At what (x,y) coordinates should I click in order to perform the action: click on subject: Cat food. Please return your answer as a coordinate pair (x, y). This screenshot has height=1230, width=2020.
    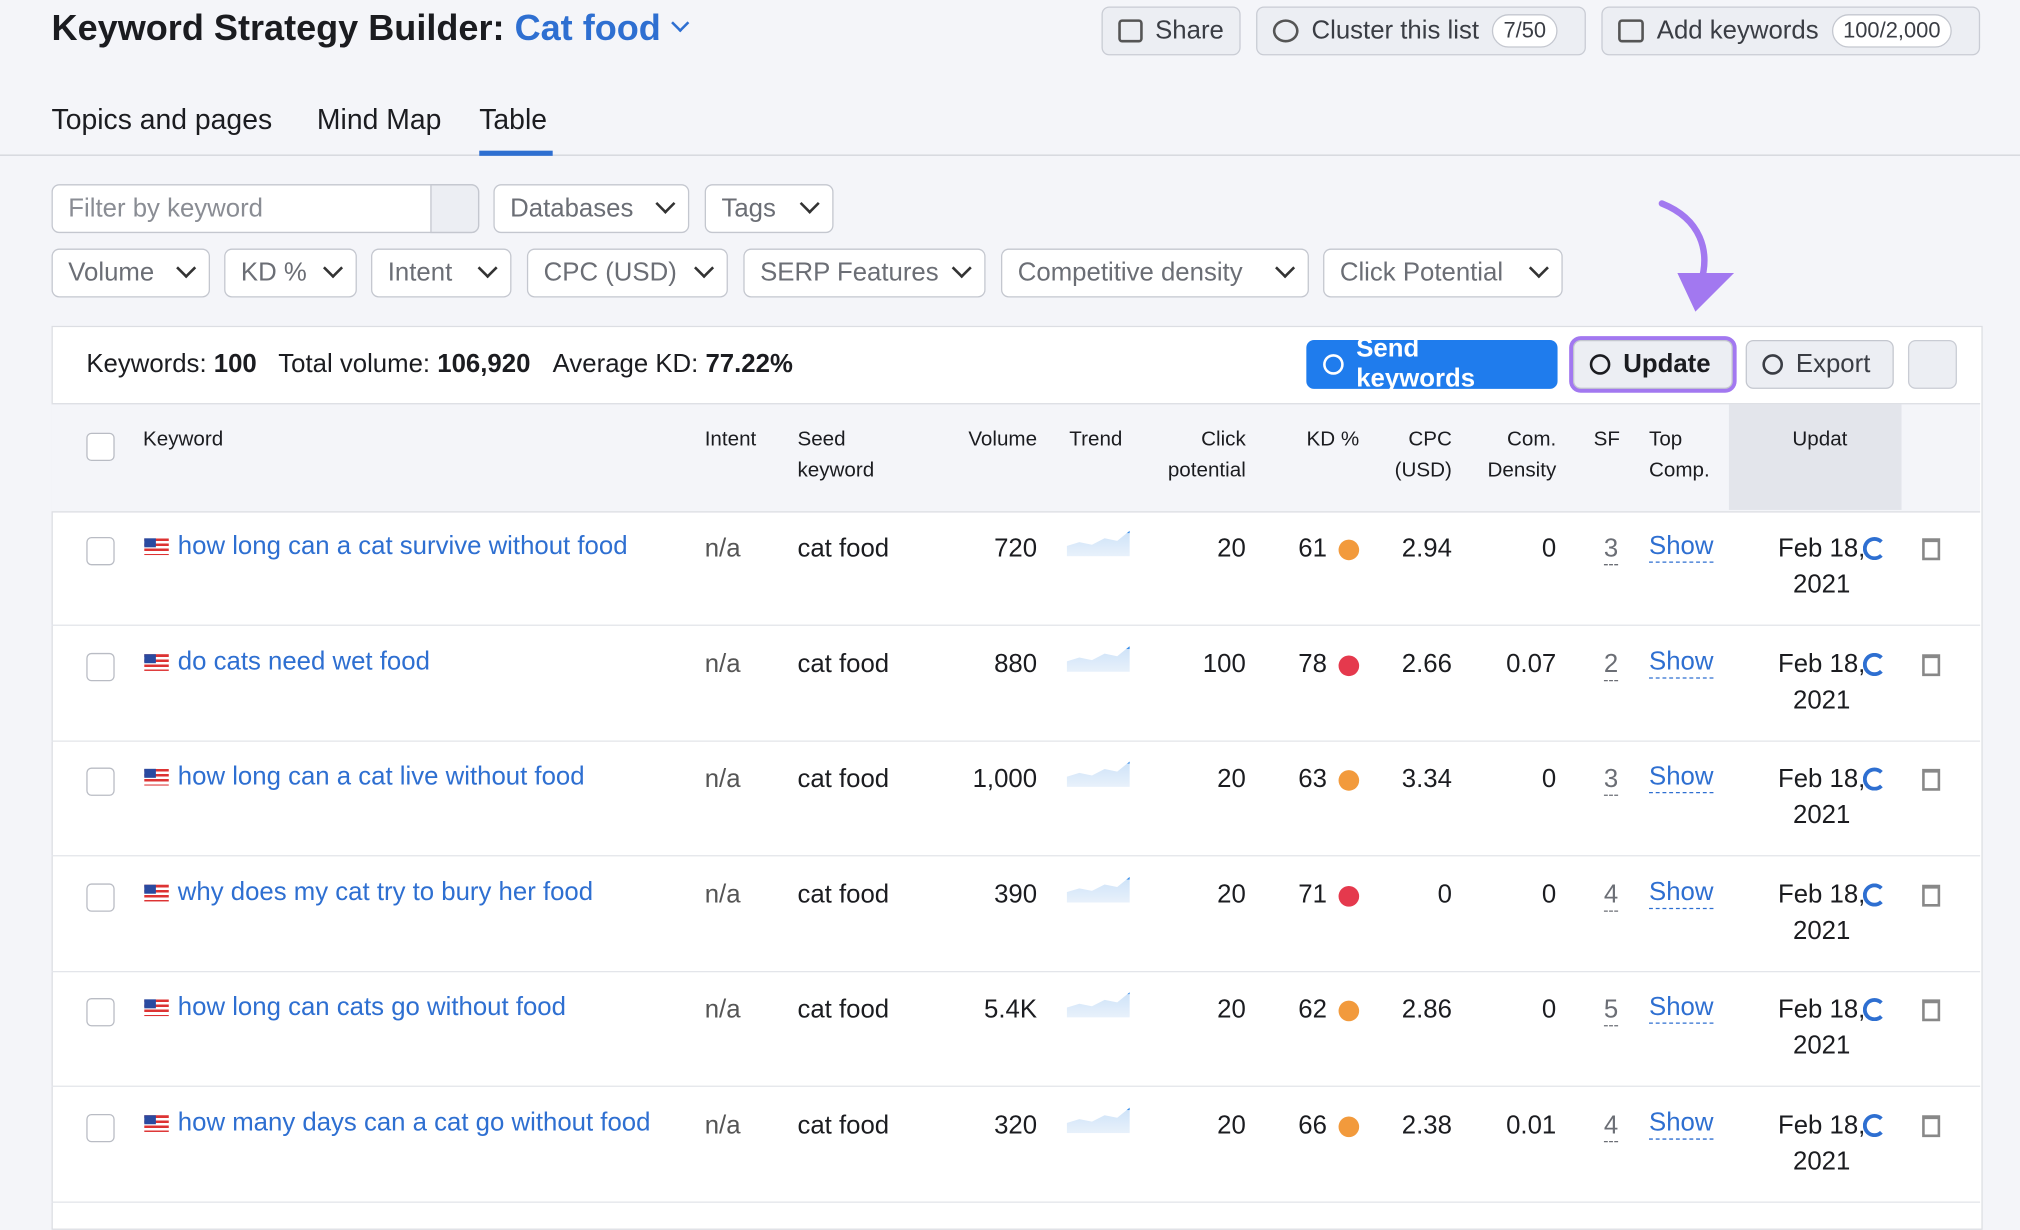
    Looking at the image, I should click on (587, 27).